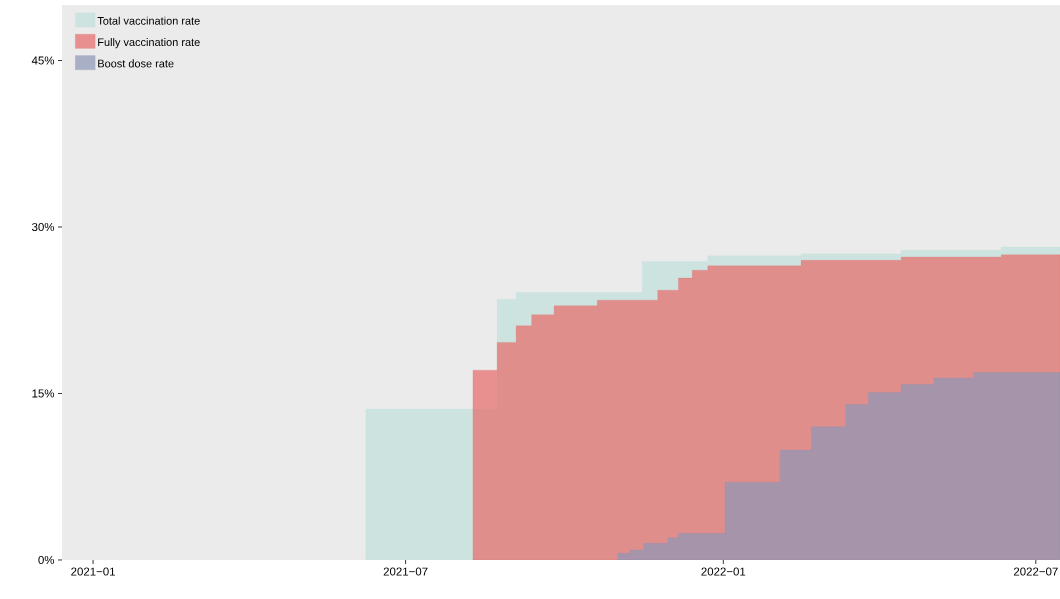  What do you see at coordinates (43, 60) in the screenshot?
I see `y-tick-label: 45%` at bounding box center [43, 60].